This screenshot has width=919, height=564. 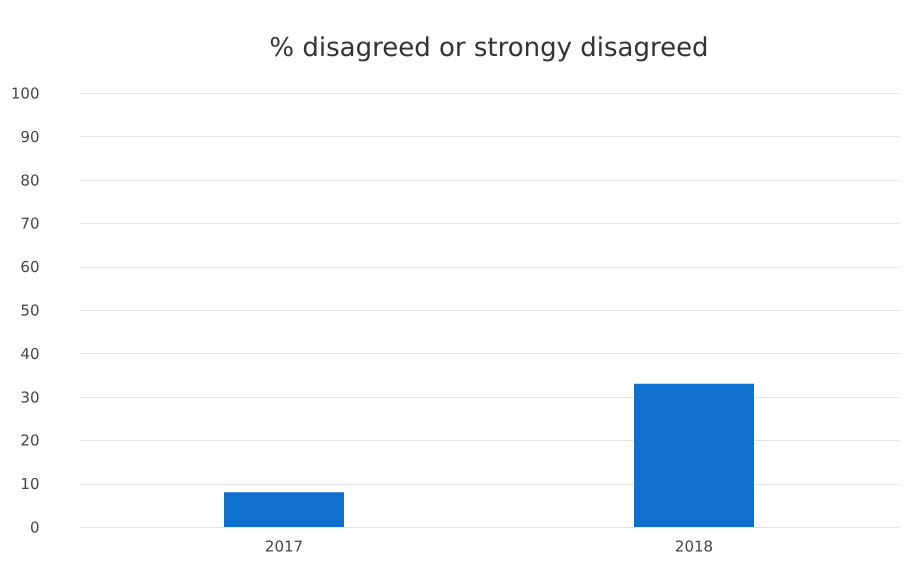 What do you see at coordinates (30, 223) in the screenshot?
I see `y-tick-label: 70` at bounding box center [30, 223].